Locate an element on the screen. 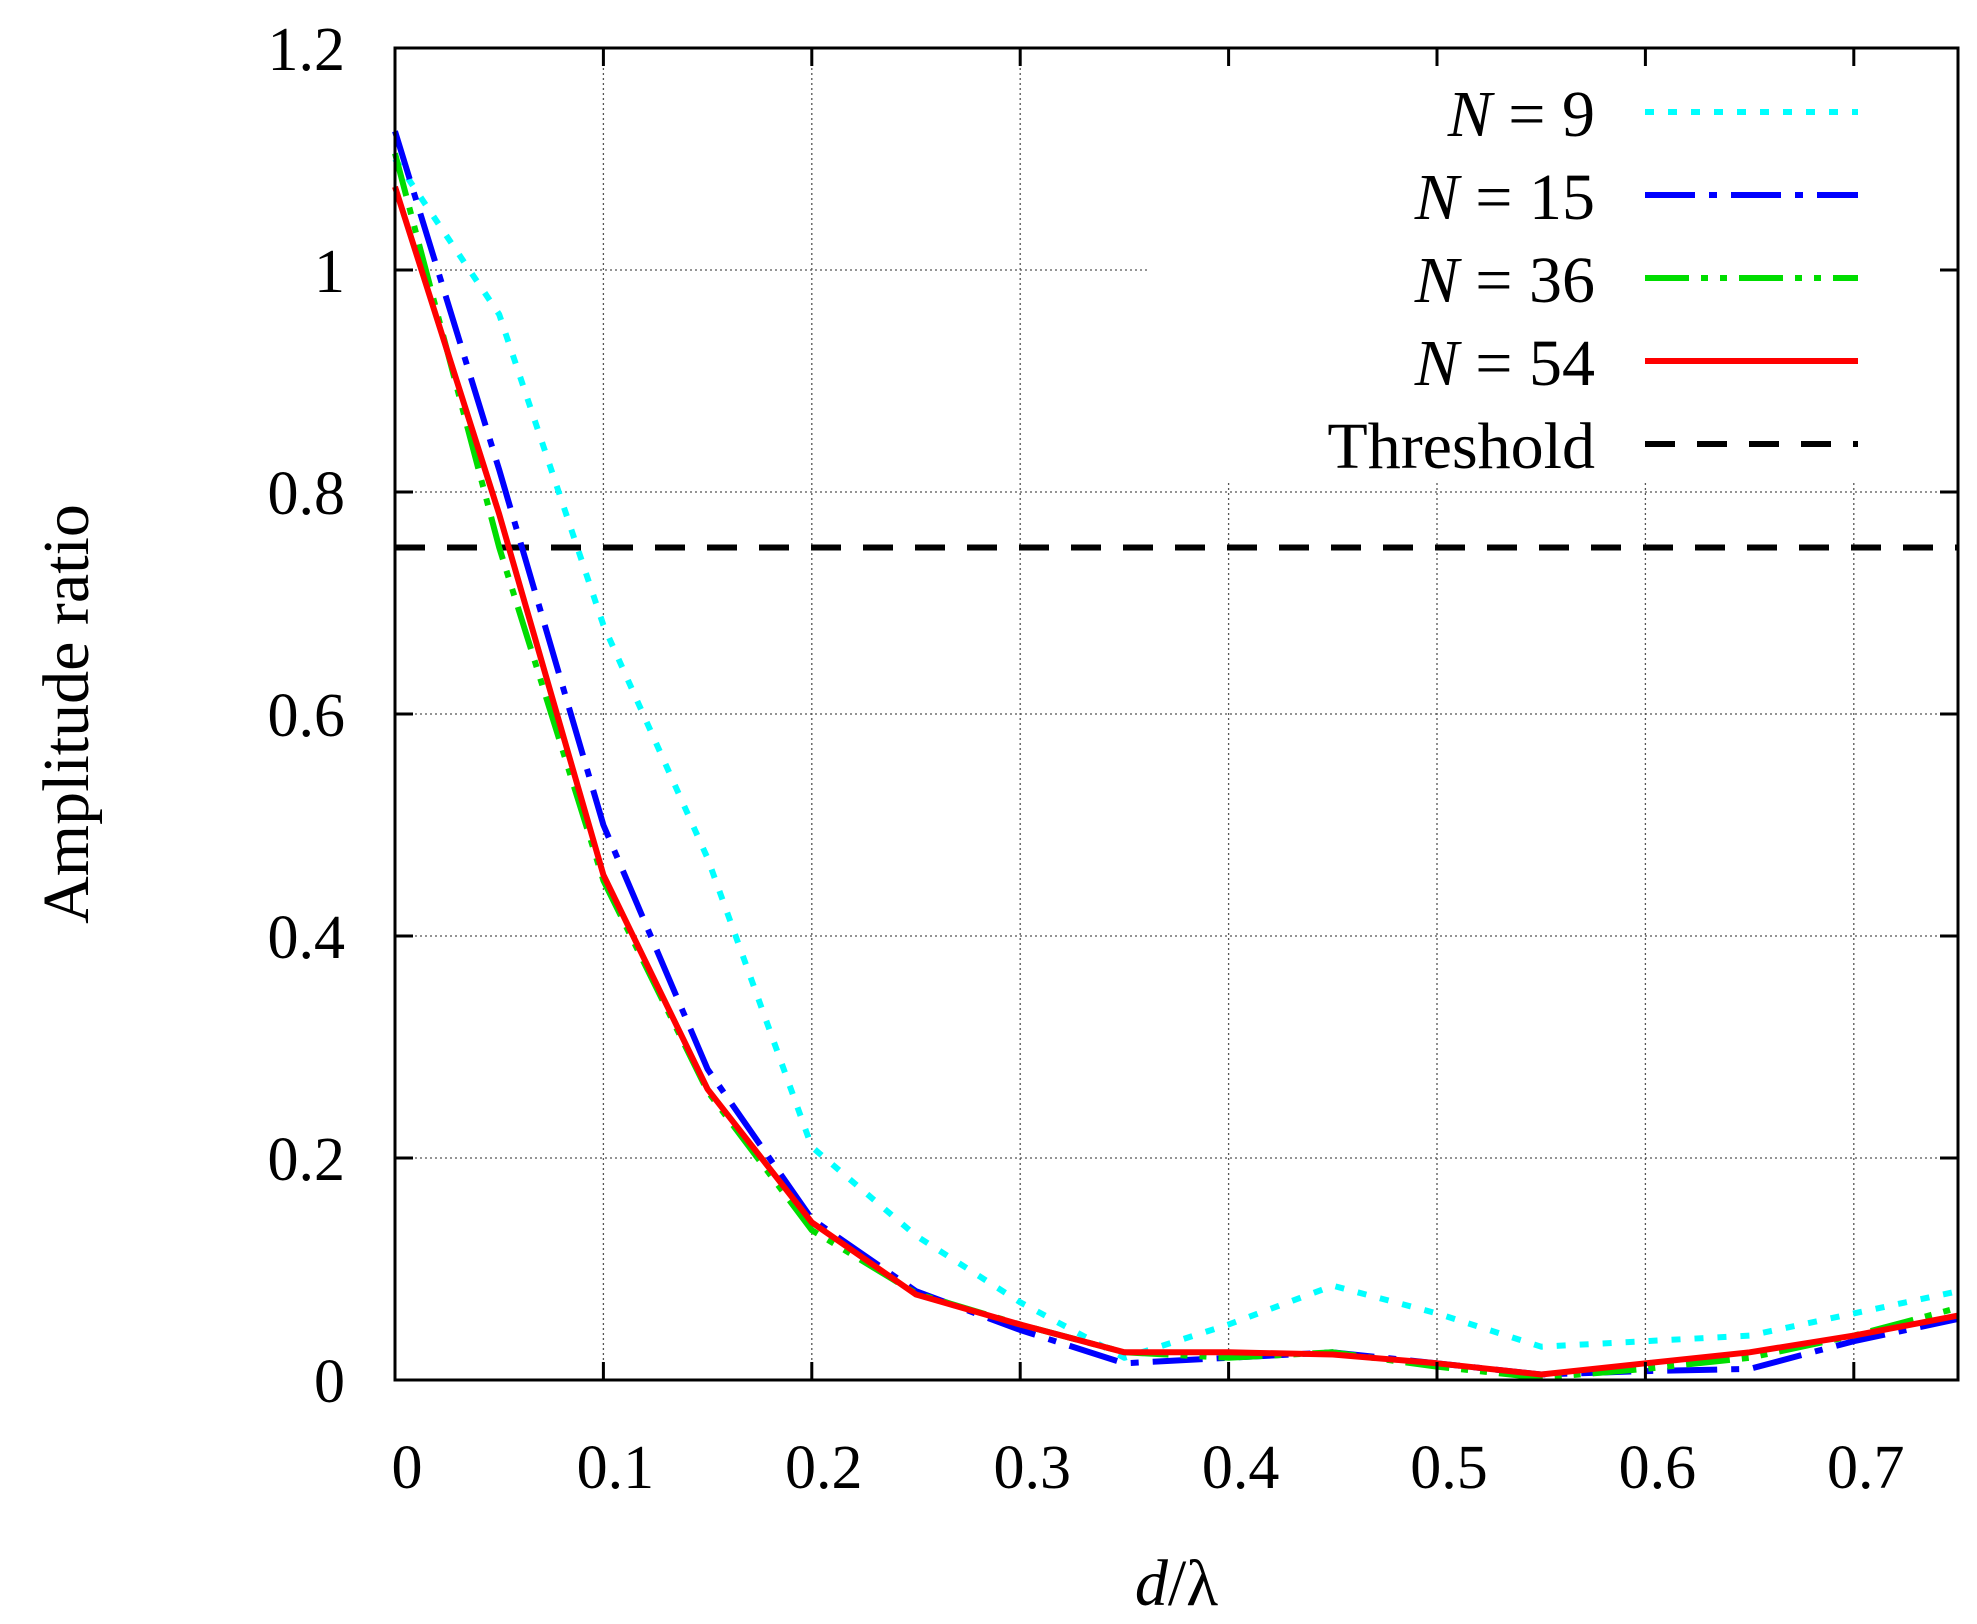 The width and height of the screenshot is (1977, 1624). x-tick-label: 0.2 is located at coordinates (824, 1468).